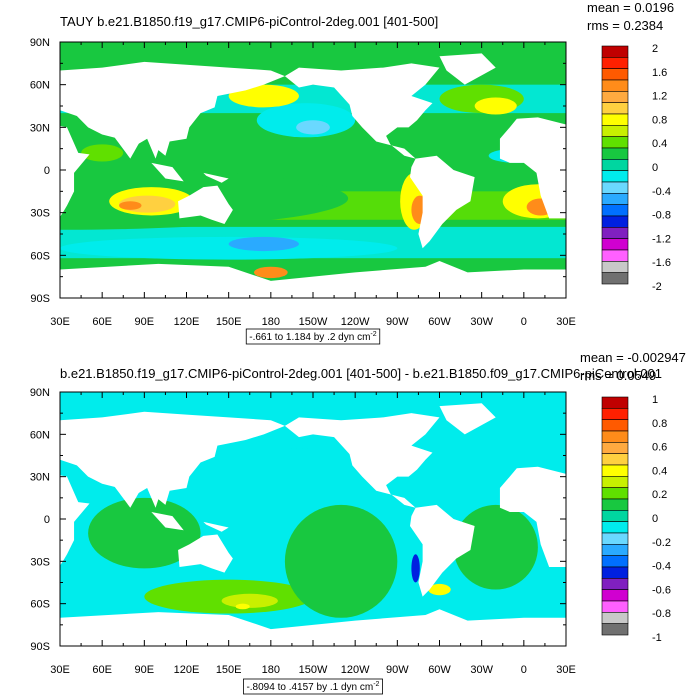  What do you see at coordinates (47, 171) in the screenshot?
I see `y-tick-label: 0` at bounding box center [47, 171].